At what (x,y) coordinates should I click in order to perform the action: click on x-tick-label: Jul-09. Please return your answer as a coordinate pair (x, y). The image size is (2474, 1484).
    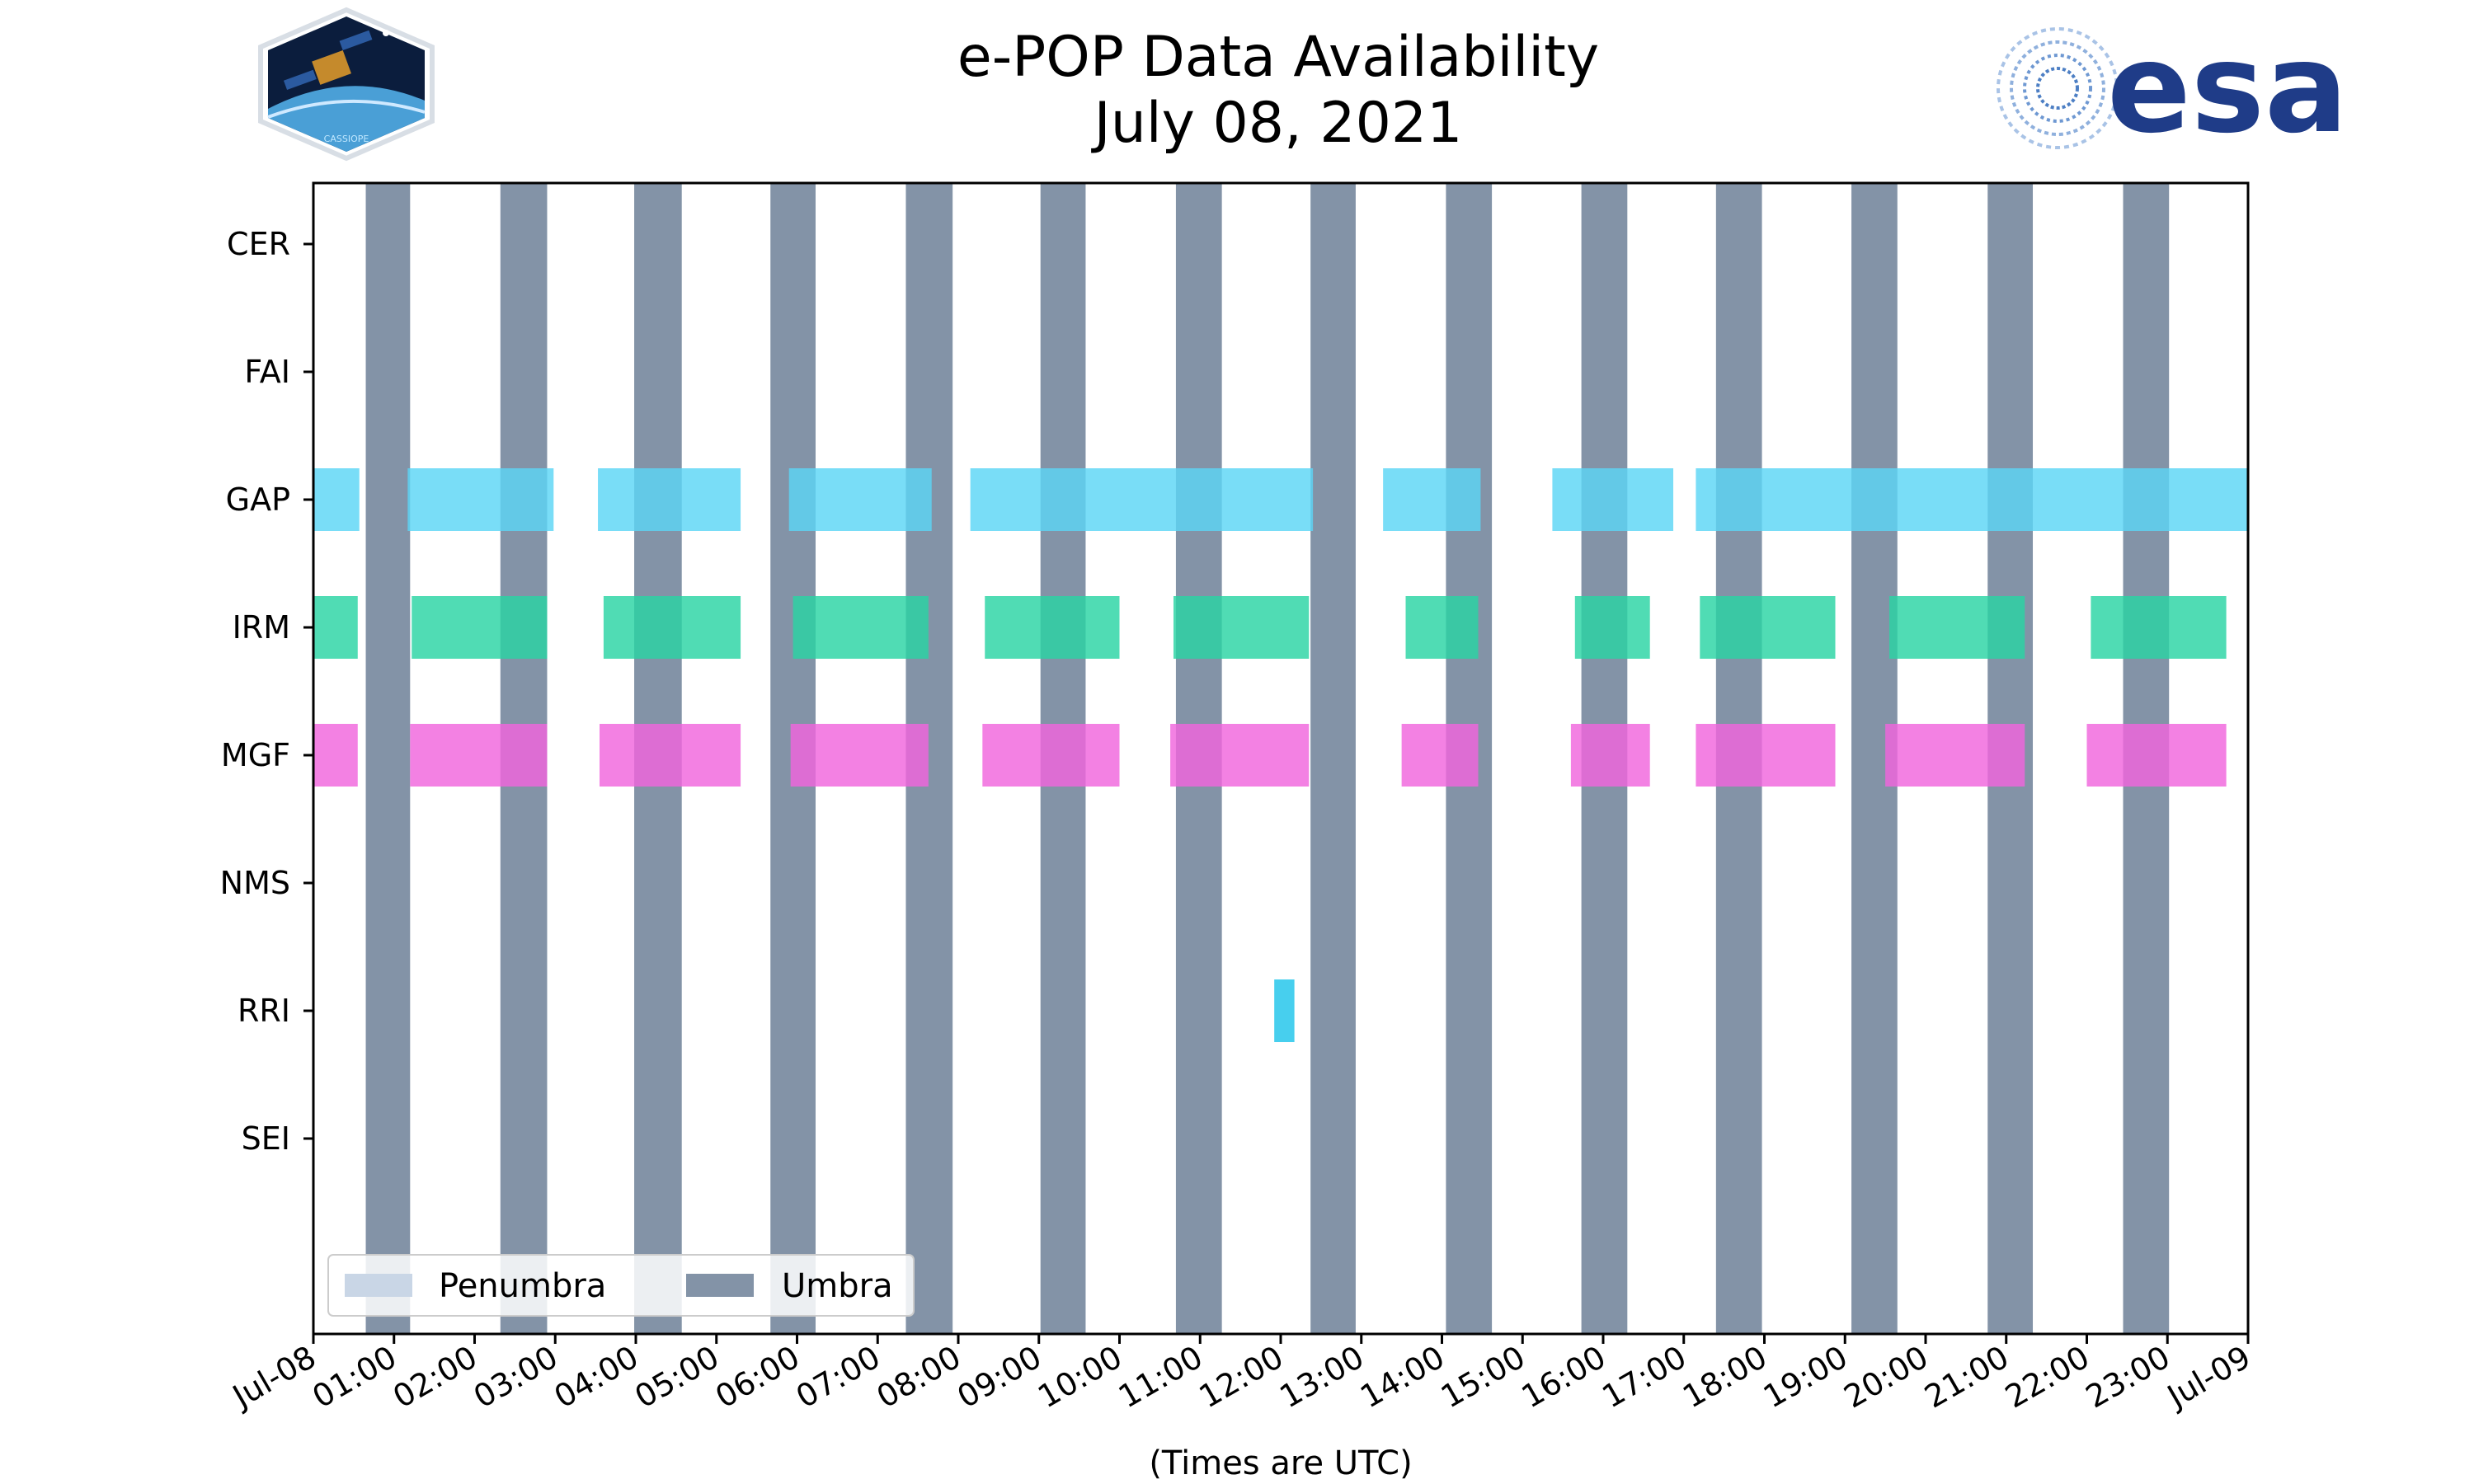
    Looking at the image, I should click on (2208, 1377).